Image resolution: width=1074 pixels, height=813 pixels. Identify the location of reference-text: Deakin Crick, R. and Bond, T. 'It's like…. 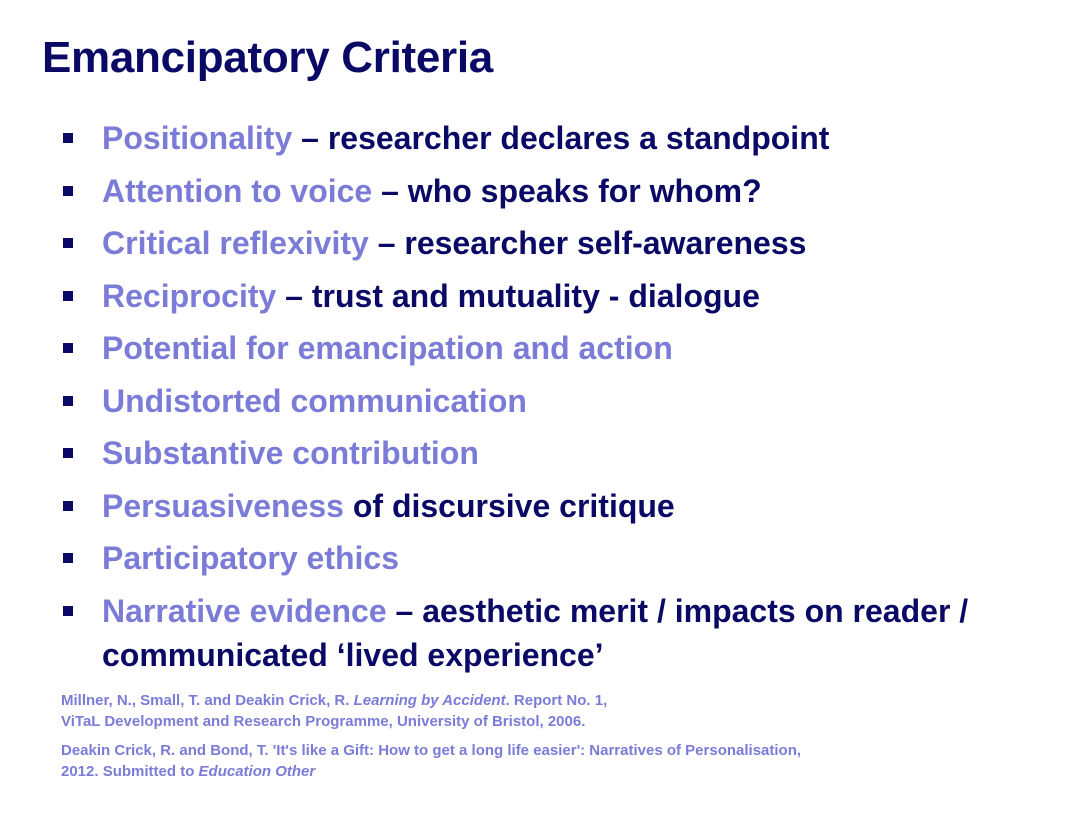
(431, 750).